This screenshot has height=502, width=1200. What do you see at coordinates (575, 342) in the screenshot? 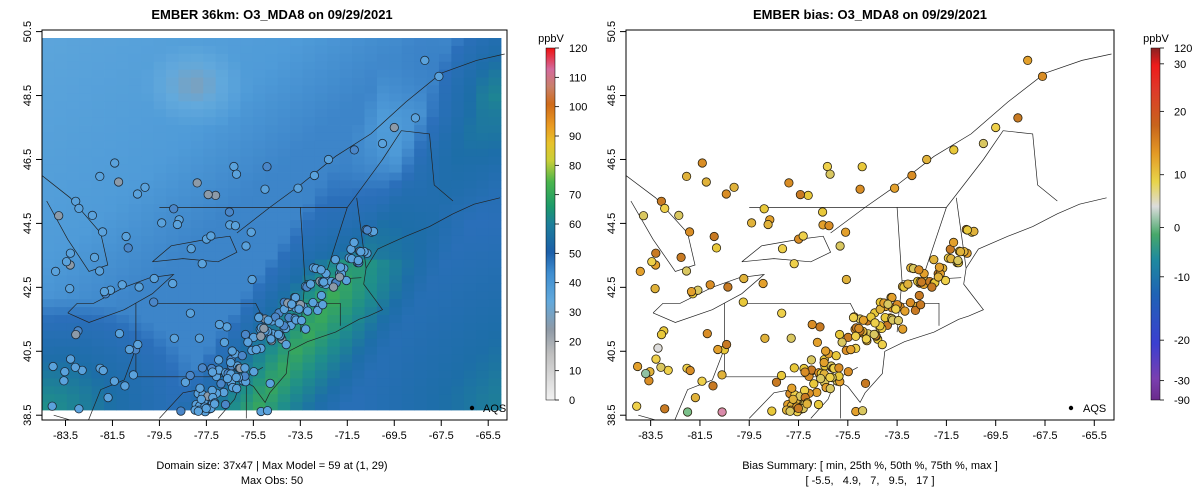
I see `colorbar-tick-label: 20` at bounding box center [575, 342].